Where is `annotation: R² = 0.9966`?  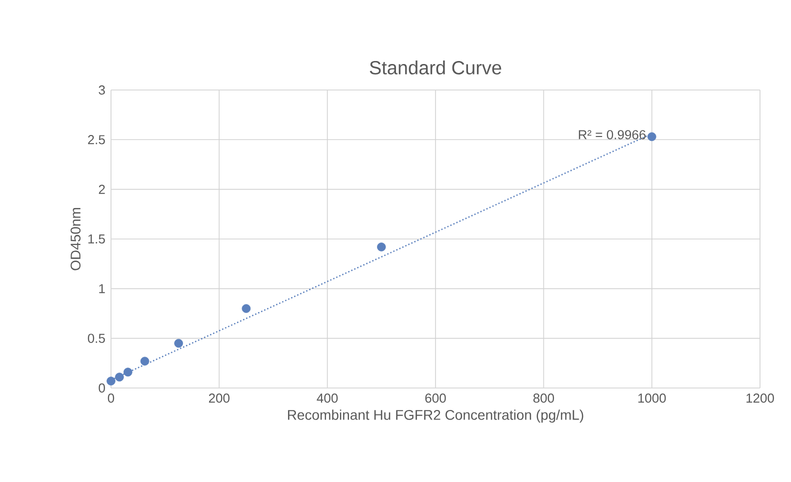
annotation: R² = 0.9966 is located at coordinates (612, 135).